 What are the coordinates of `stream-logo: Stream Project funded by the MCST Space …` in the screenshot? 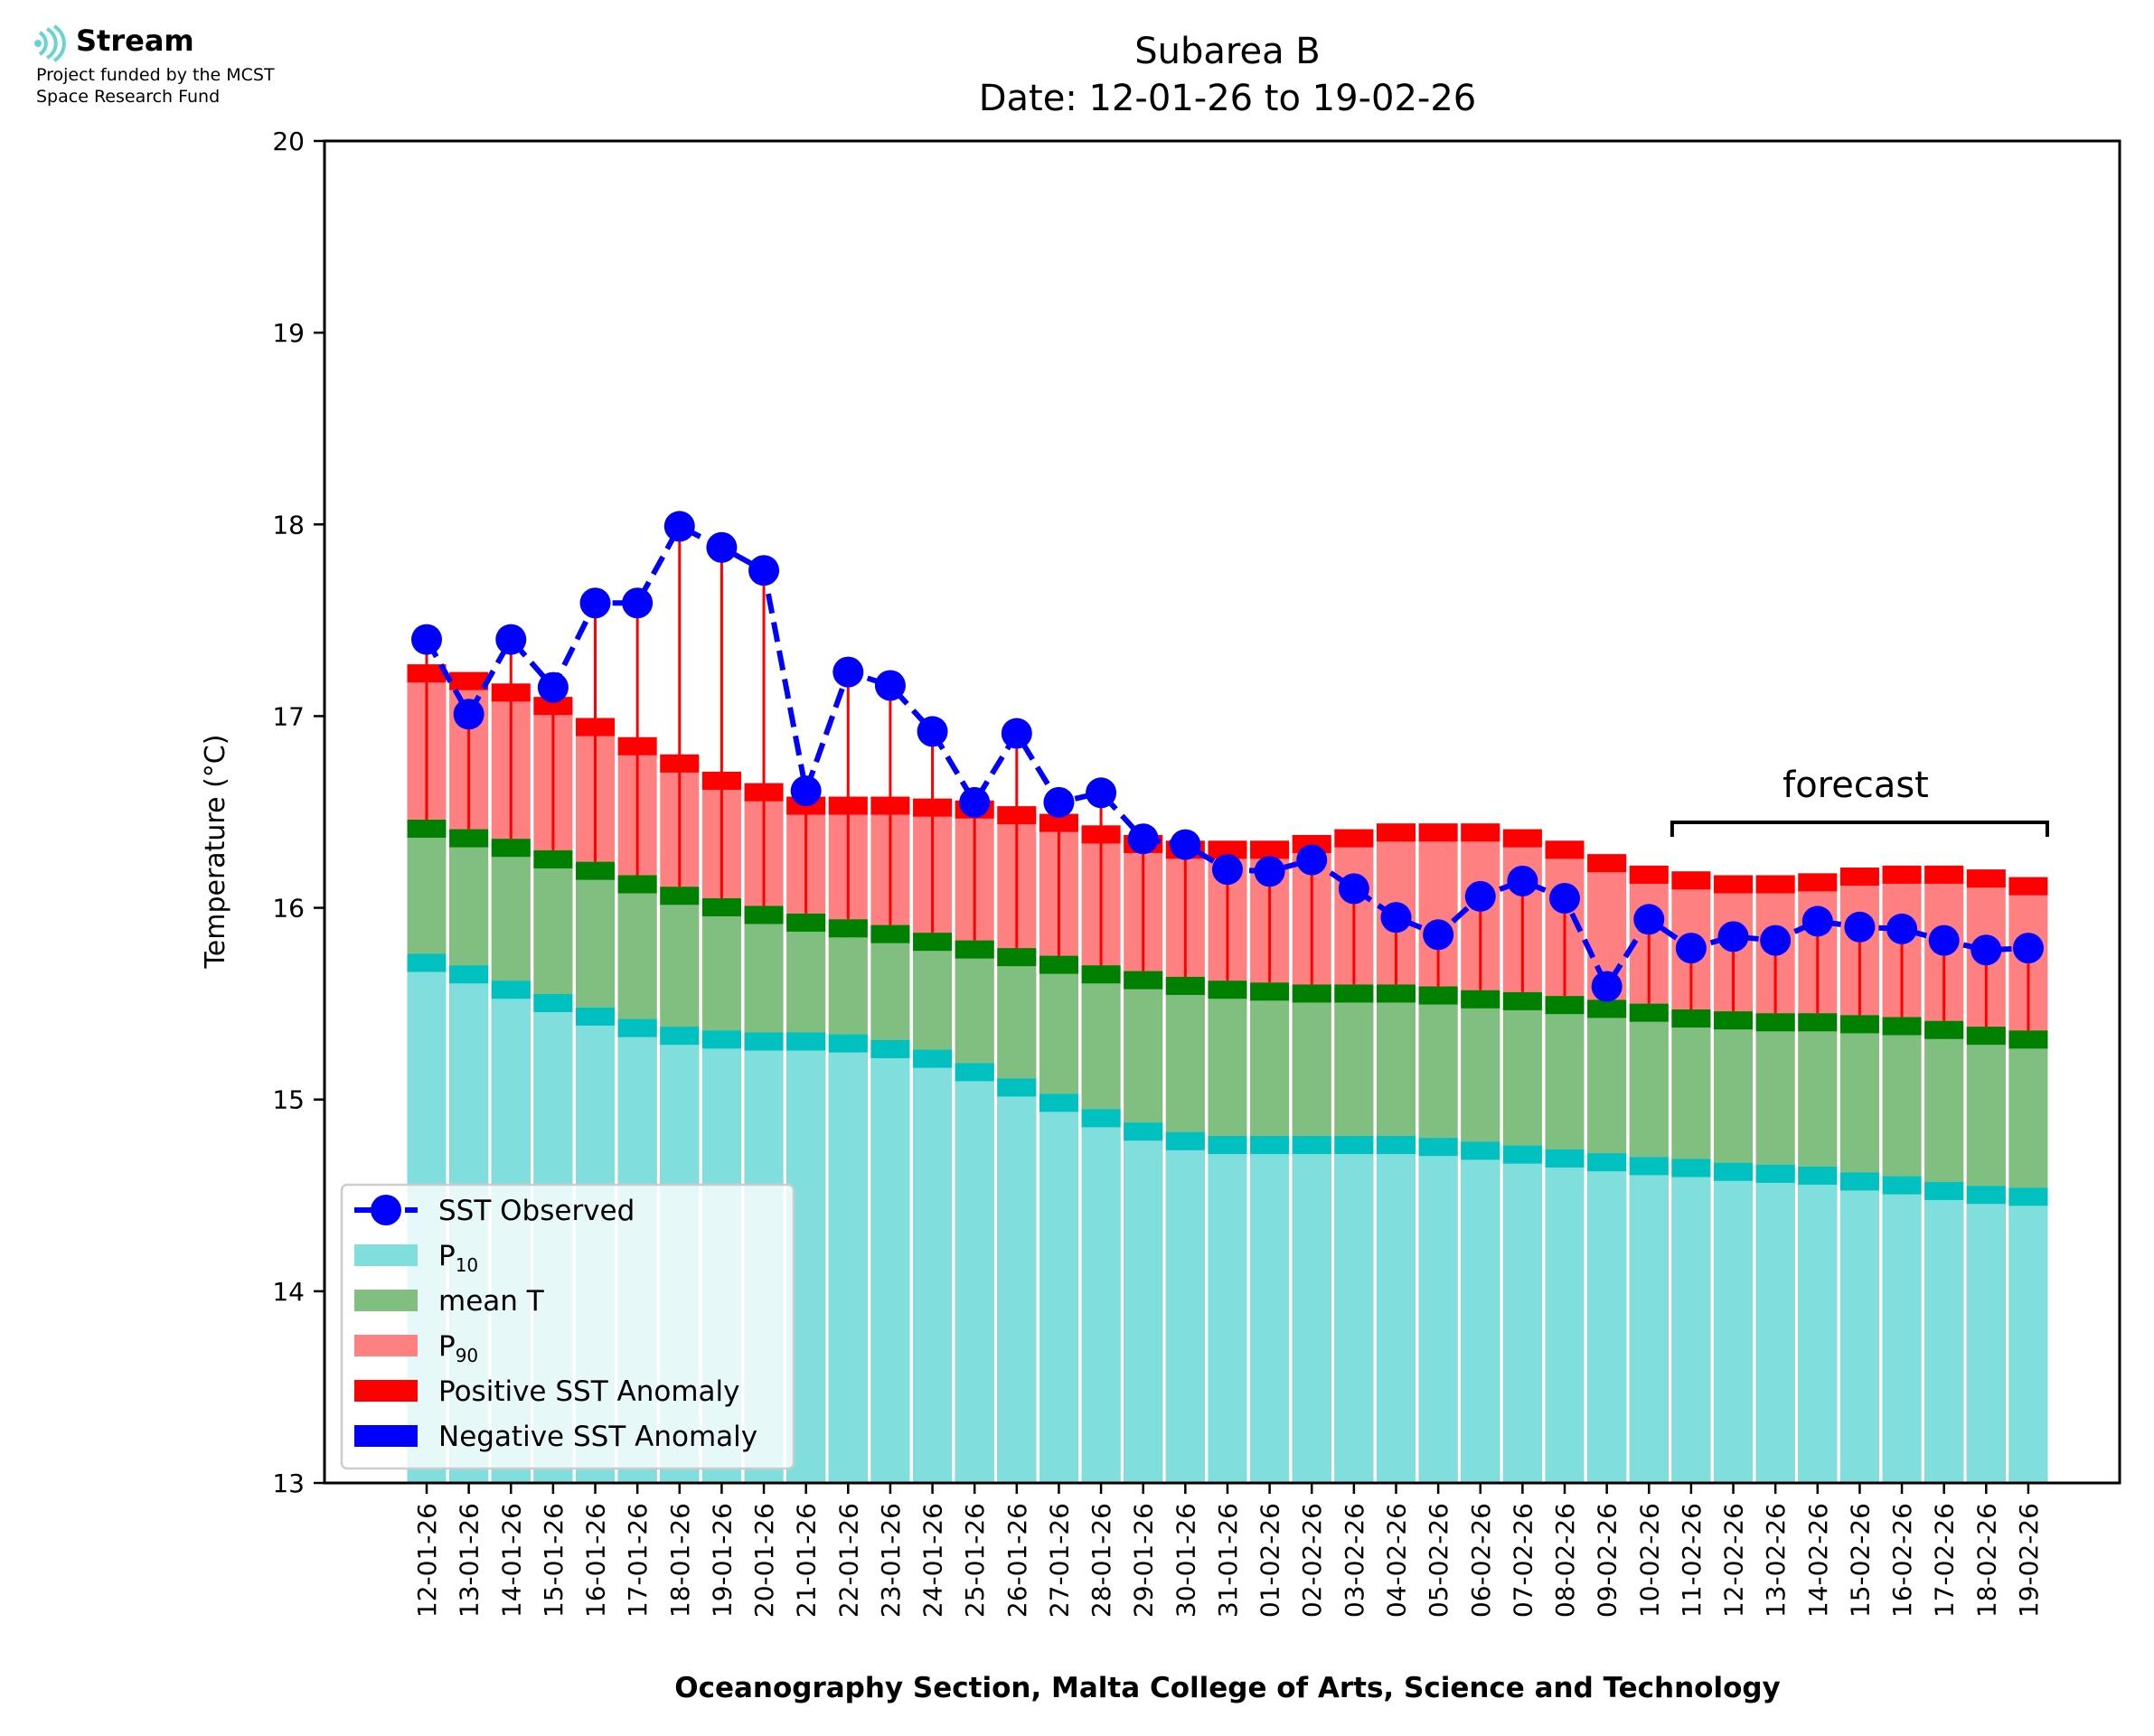 It's located at (188, 73).